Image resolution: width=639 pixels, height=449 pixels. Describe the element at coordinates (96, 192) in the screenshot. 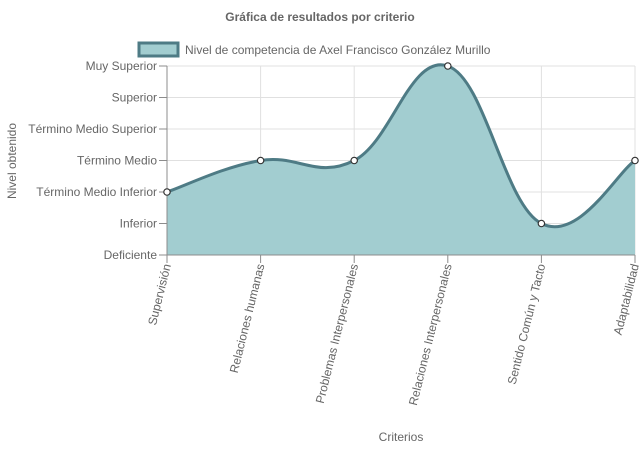

I see `y-tick-label: Término Medio Inferior` at that location.